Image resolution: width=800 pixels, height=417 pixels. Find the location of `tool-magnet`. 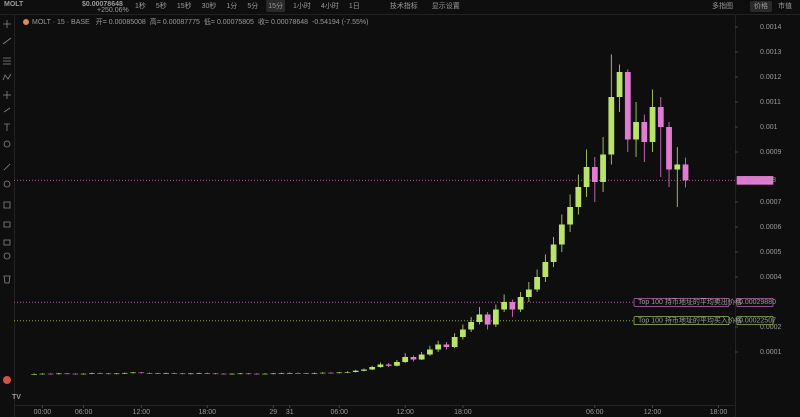

tool-magnet is located at coordinates (7, 205).